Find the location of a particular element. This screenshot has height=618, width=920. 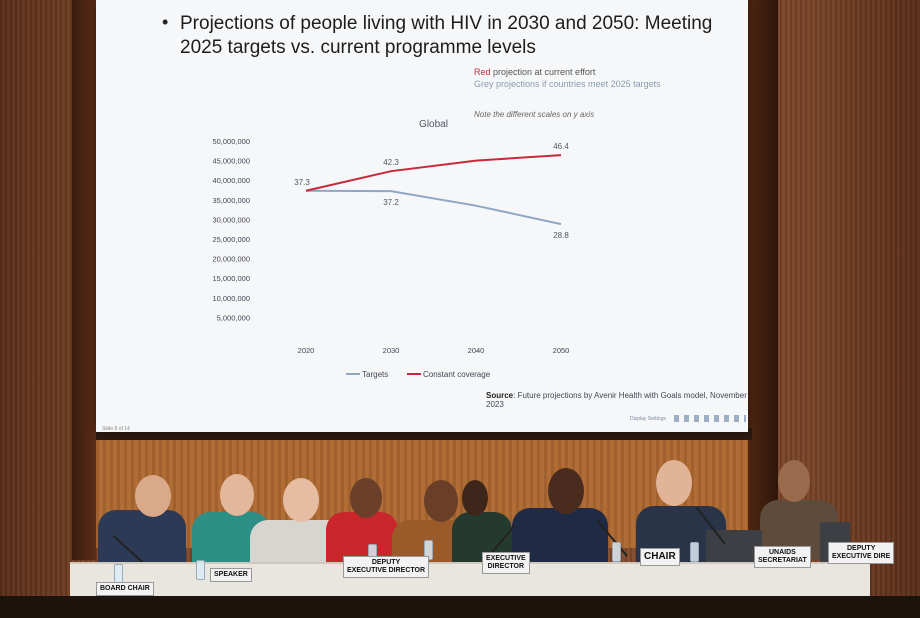

red-word: Red is located at coordinates (482, 72).